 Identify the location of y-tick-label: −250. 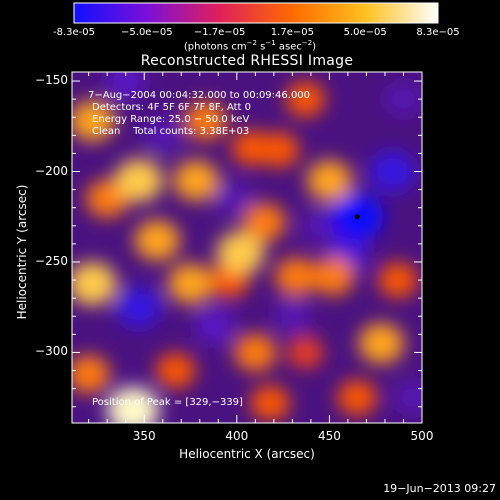
(51, 260).